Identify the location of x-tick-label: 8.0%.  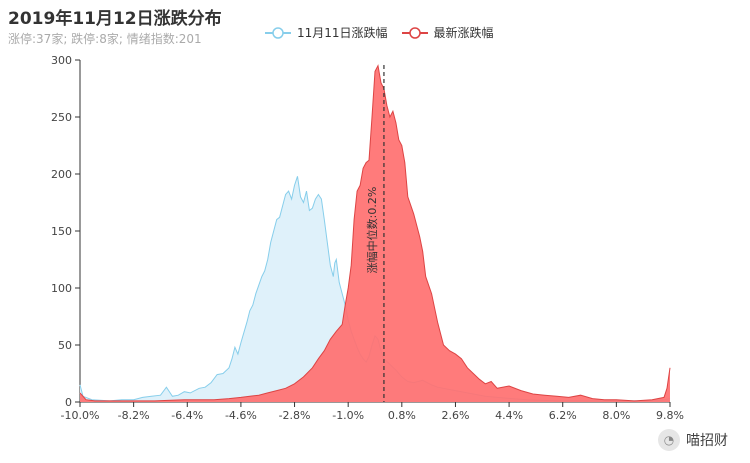
(616, 415).